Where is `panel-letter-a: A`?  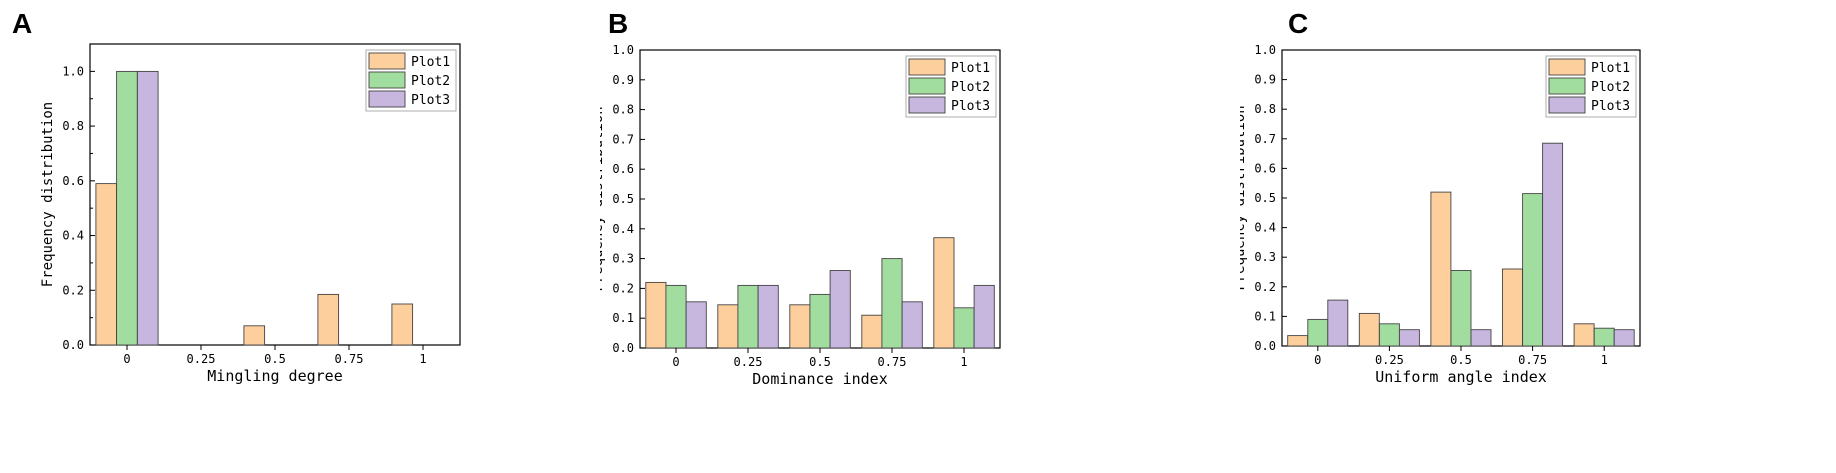
panel-letter-a: A is located at coordinates (22, 23).